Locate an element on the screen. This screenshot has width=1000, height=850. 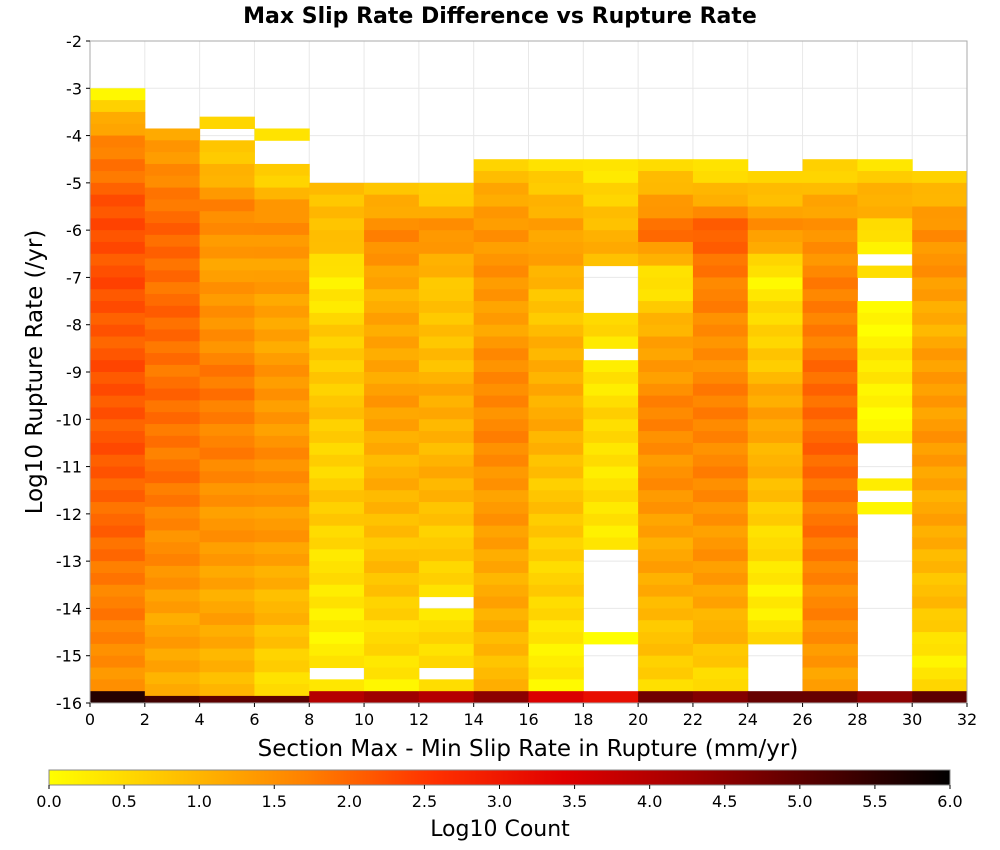
x-tick-label: 2 is located at coordinates (145, 719).